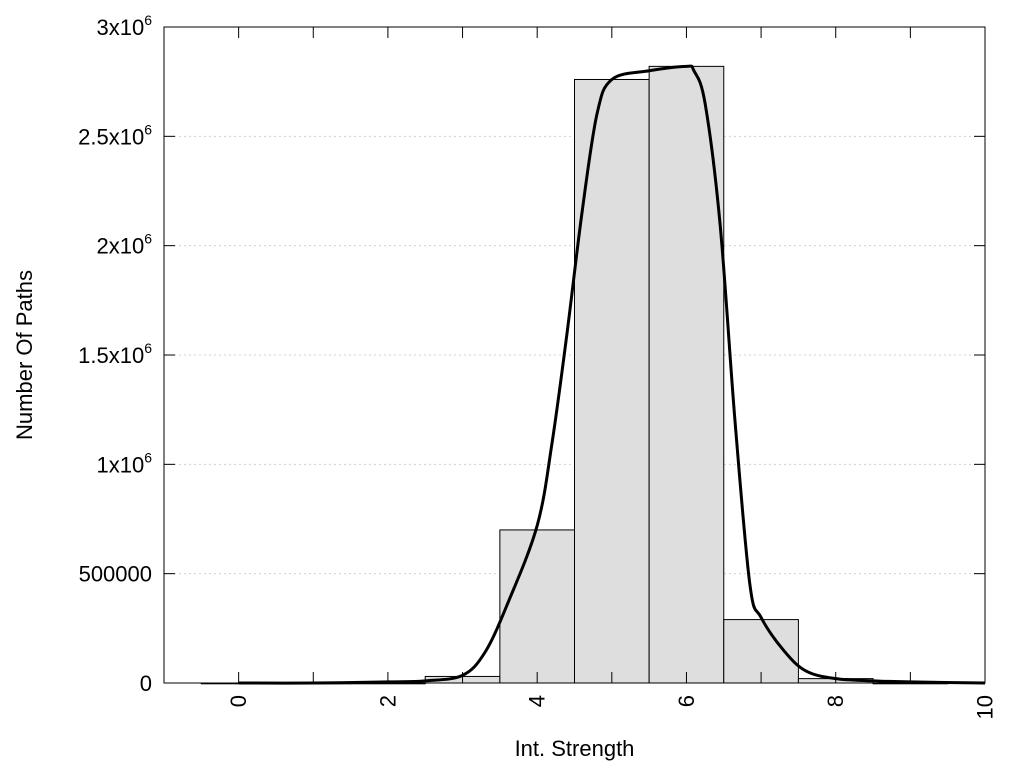 This screenshot has height=768, width=1024. I want to click on y-tick-label: 2x10⁶, so click(124, 245).